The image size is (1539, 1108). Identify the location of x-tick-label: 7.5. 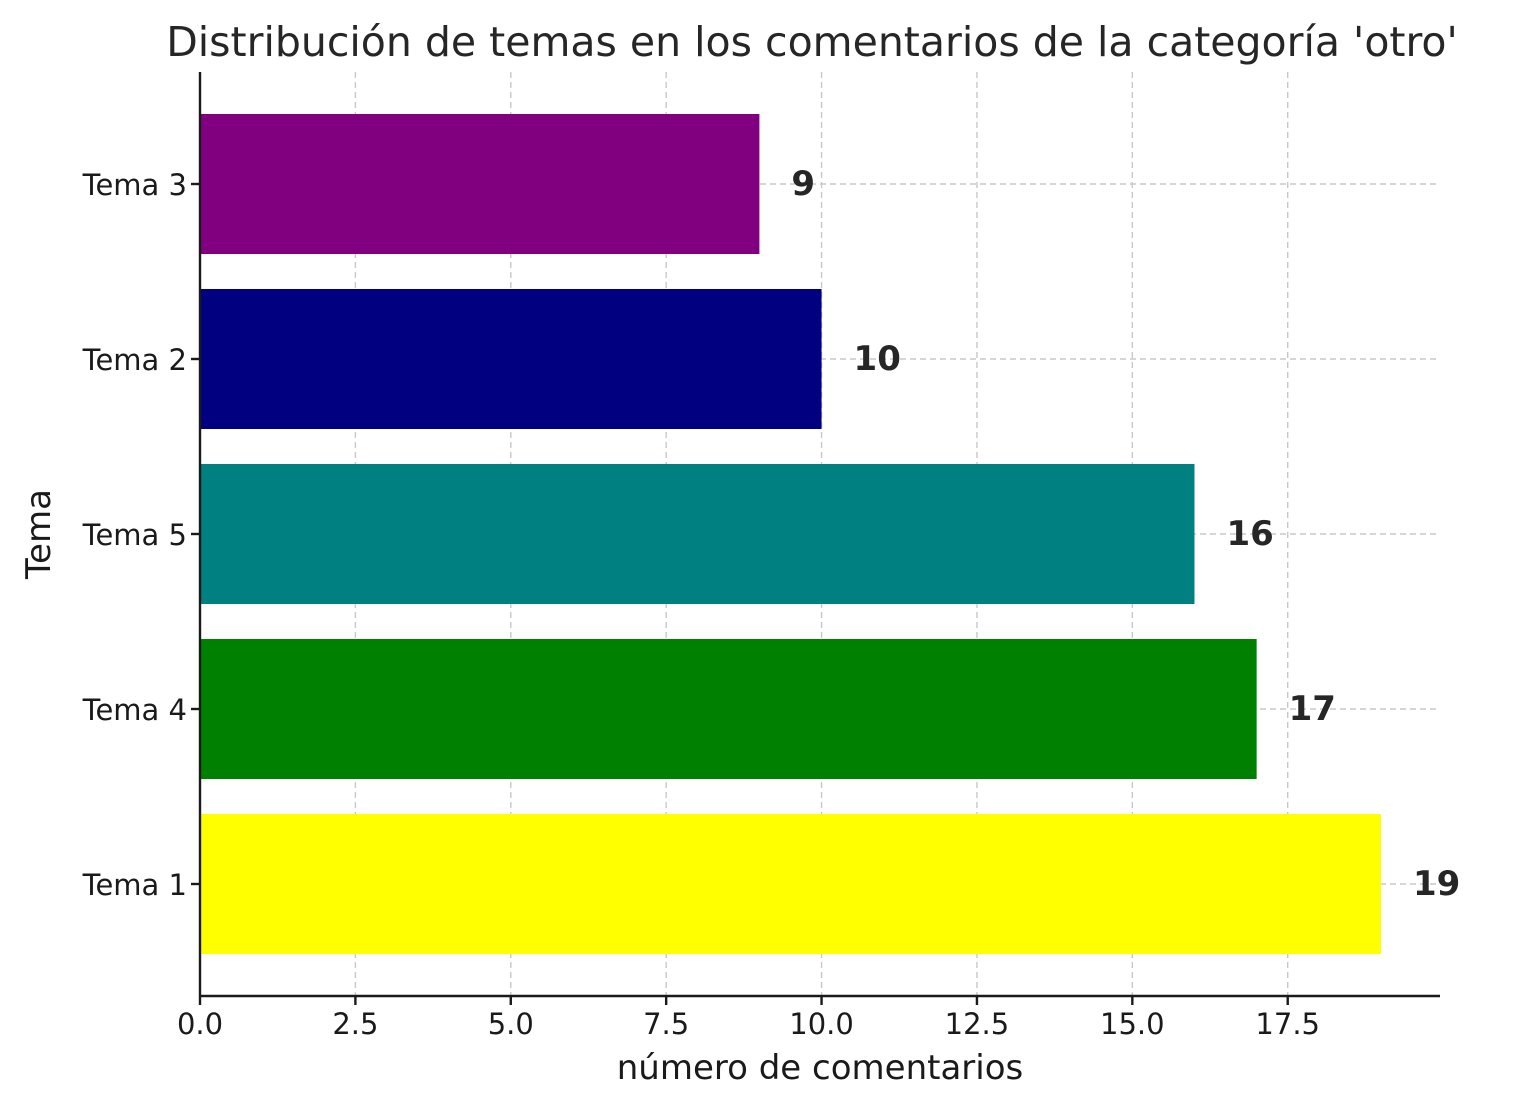
(666, 1024).